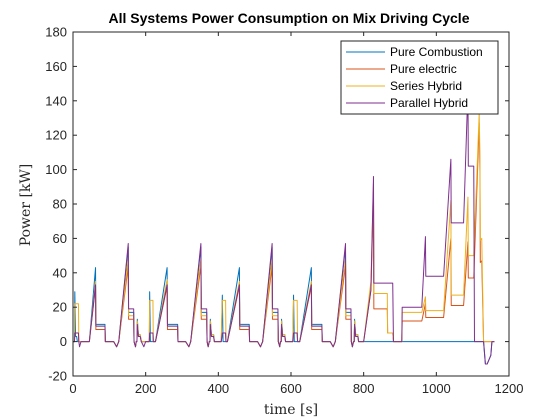 Image resolution: width=560 pixels, height=420 pixels. I want to click on y-tick-label-3: 40, so click(60, 272).